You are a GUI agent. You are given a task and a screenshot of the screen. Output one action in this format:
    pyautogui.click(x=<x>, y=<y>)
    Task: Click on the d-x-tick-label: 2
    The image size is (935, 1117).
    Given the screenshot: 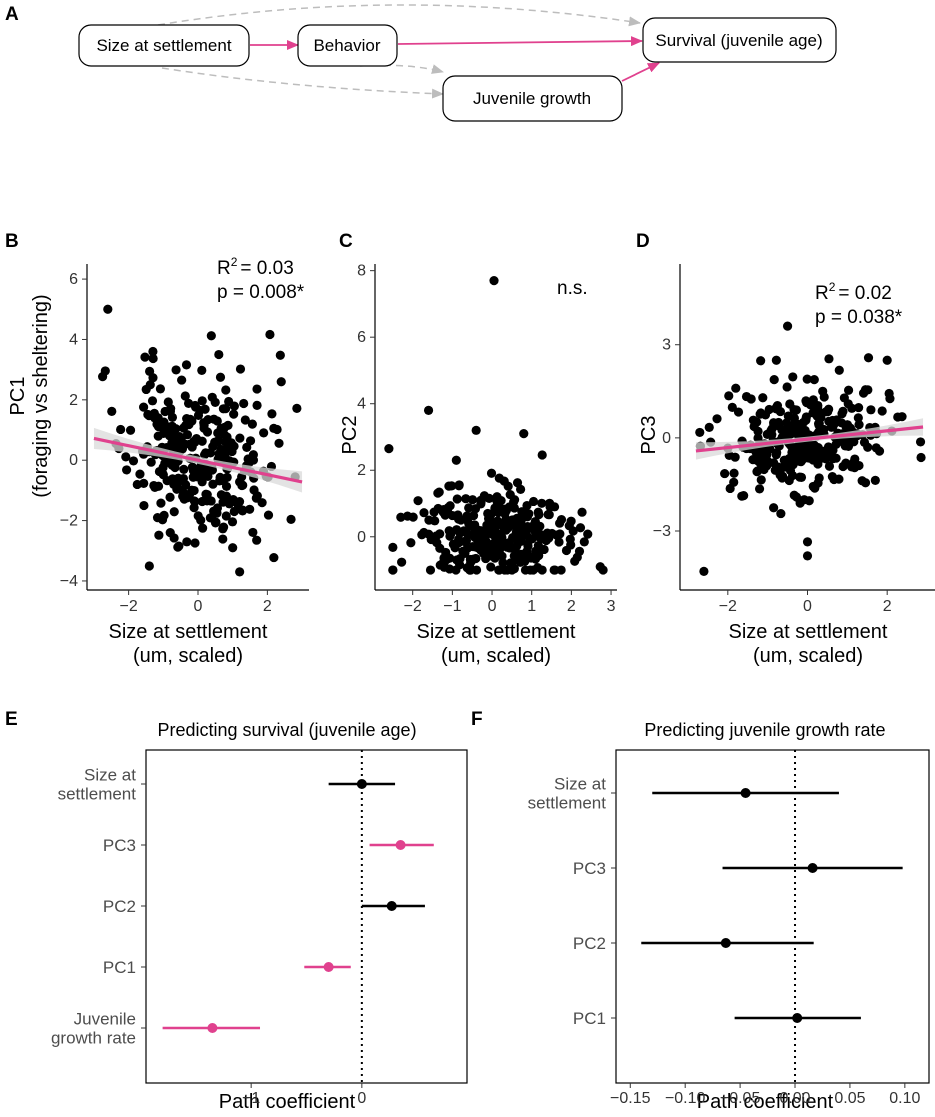 What is the action you would take?
    pyautogui.click(x=887, y=606)
    